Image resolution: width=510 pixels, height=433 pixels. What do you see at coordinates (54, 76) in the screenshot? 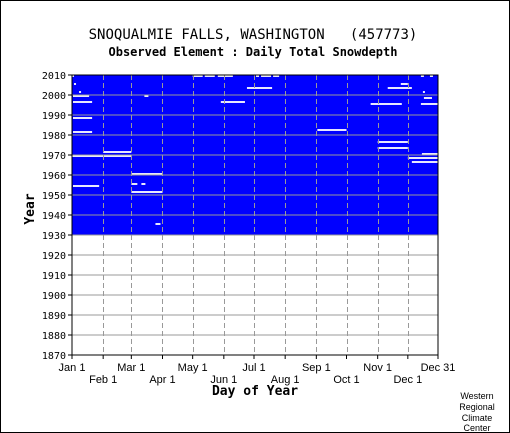
I see `y-tick-label: 2010` at bounding box center [54, 76].